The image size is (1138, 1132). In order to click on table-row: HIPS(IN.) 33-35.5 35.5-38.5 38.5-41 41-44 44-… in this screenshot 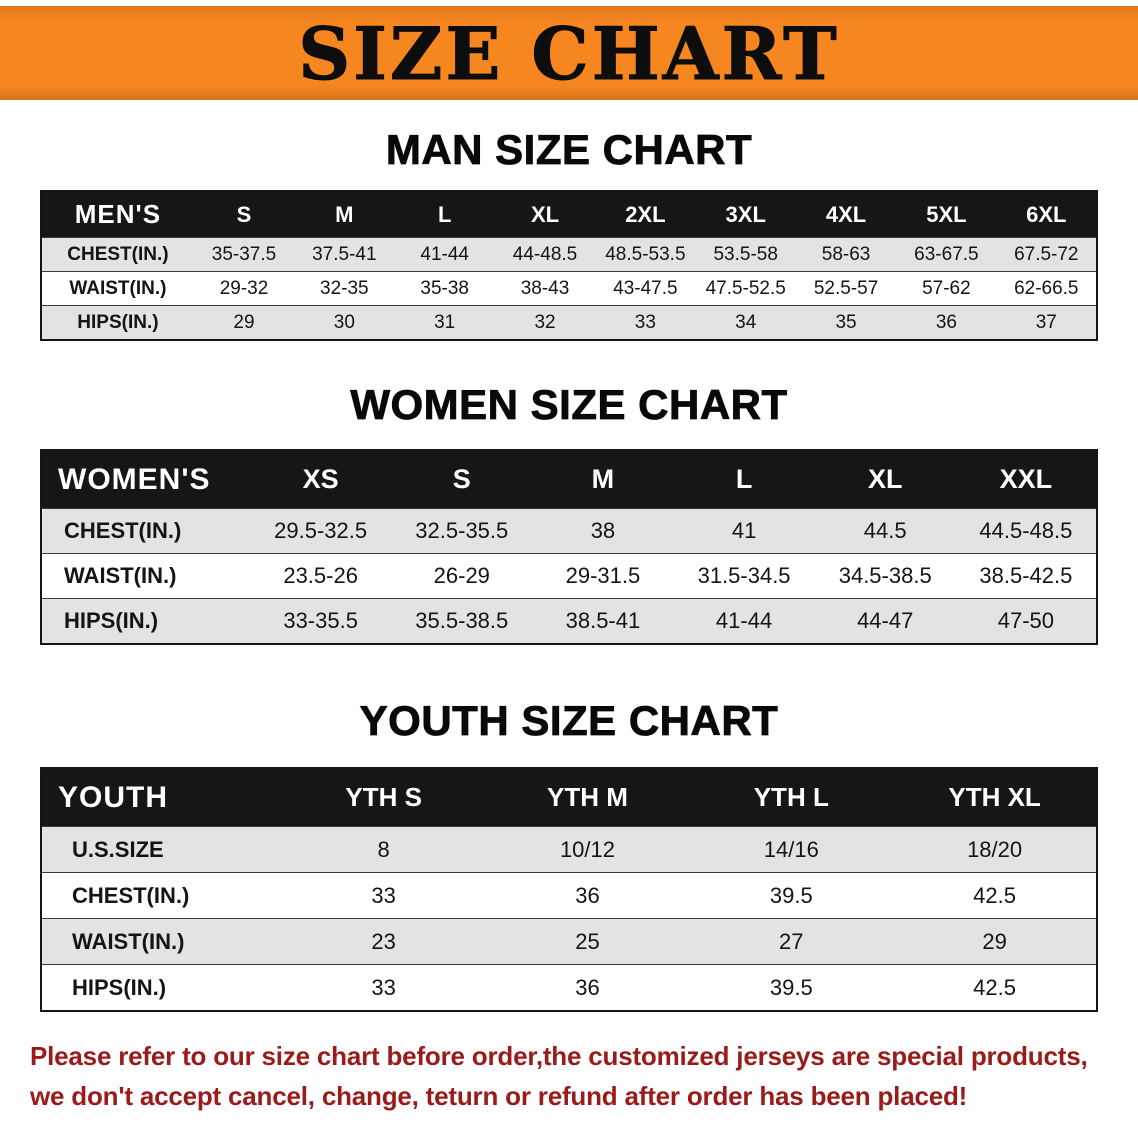, I will do `click(569, 621)`.